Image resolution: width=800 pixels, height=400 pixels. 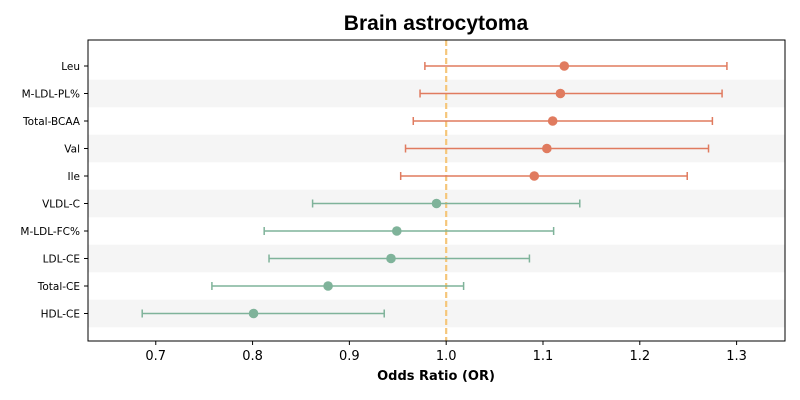 What do you see at coordinates (61, 260) in the screenshot?
I see `y-tick-label: LDL-CE` at bounding box center [61, 260].